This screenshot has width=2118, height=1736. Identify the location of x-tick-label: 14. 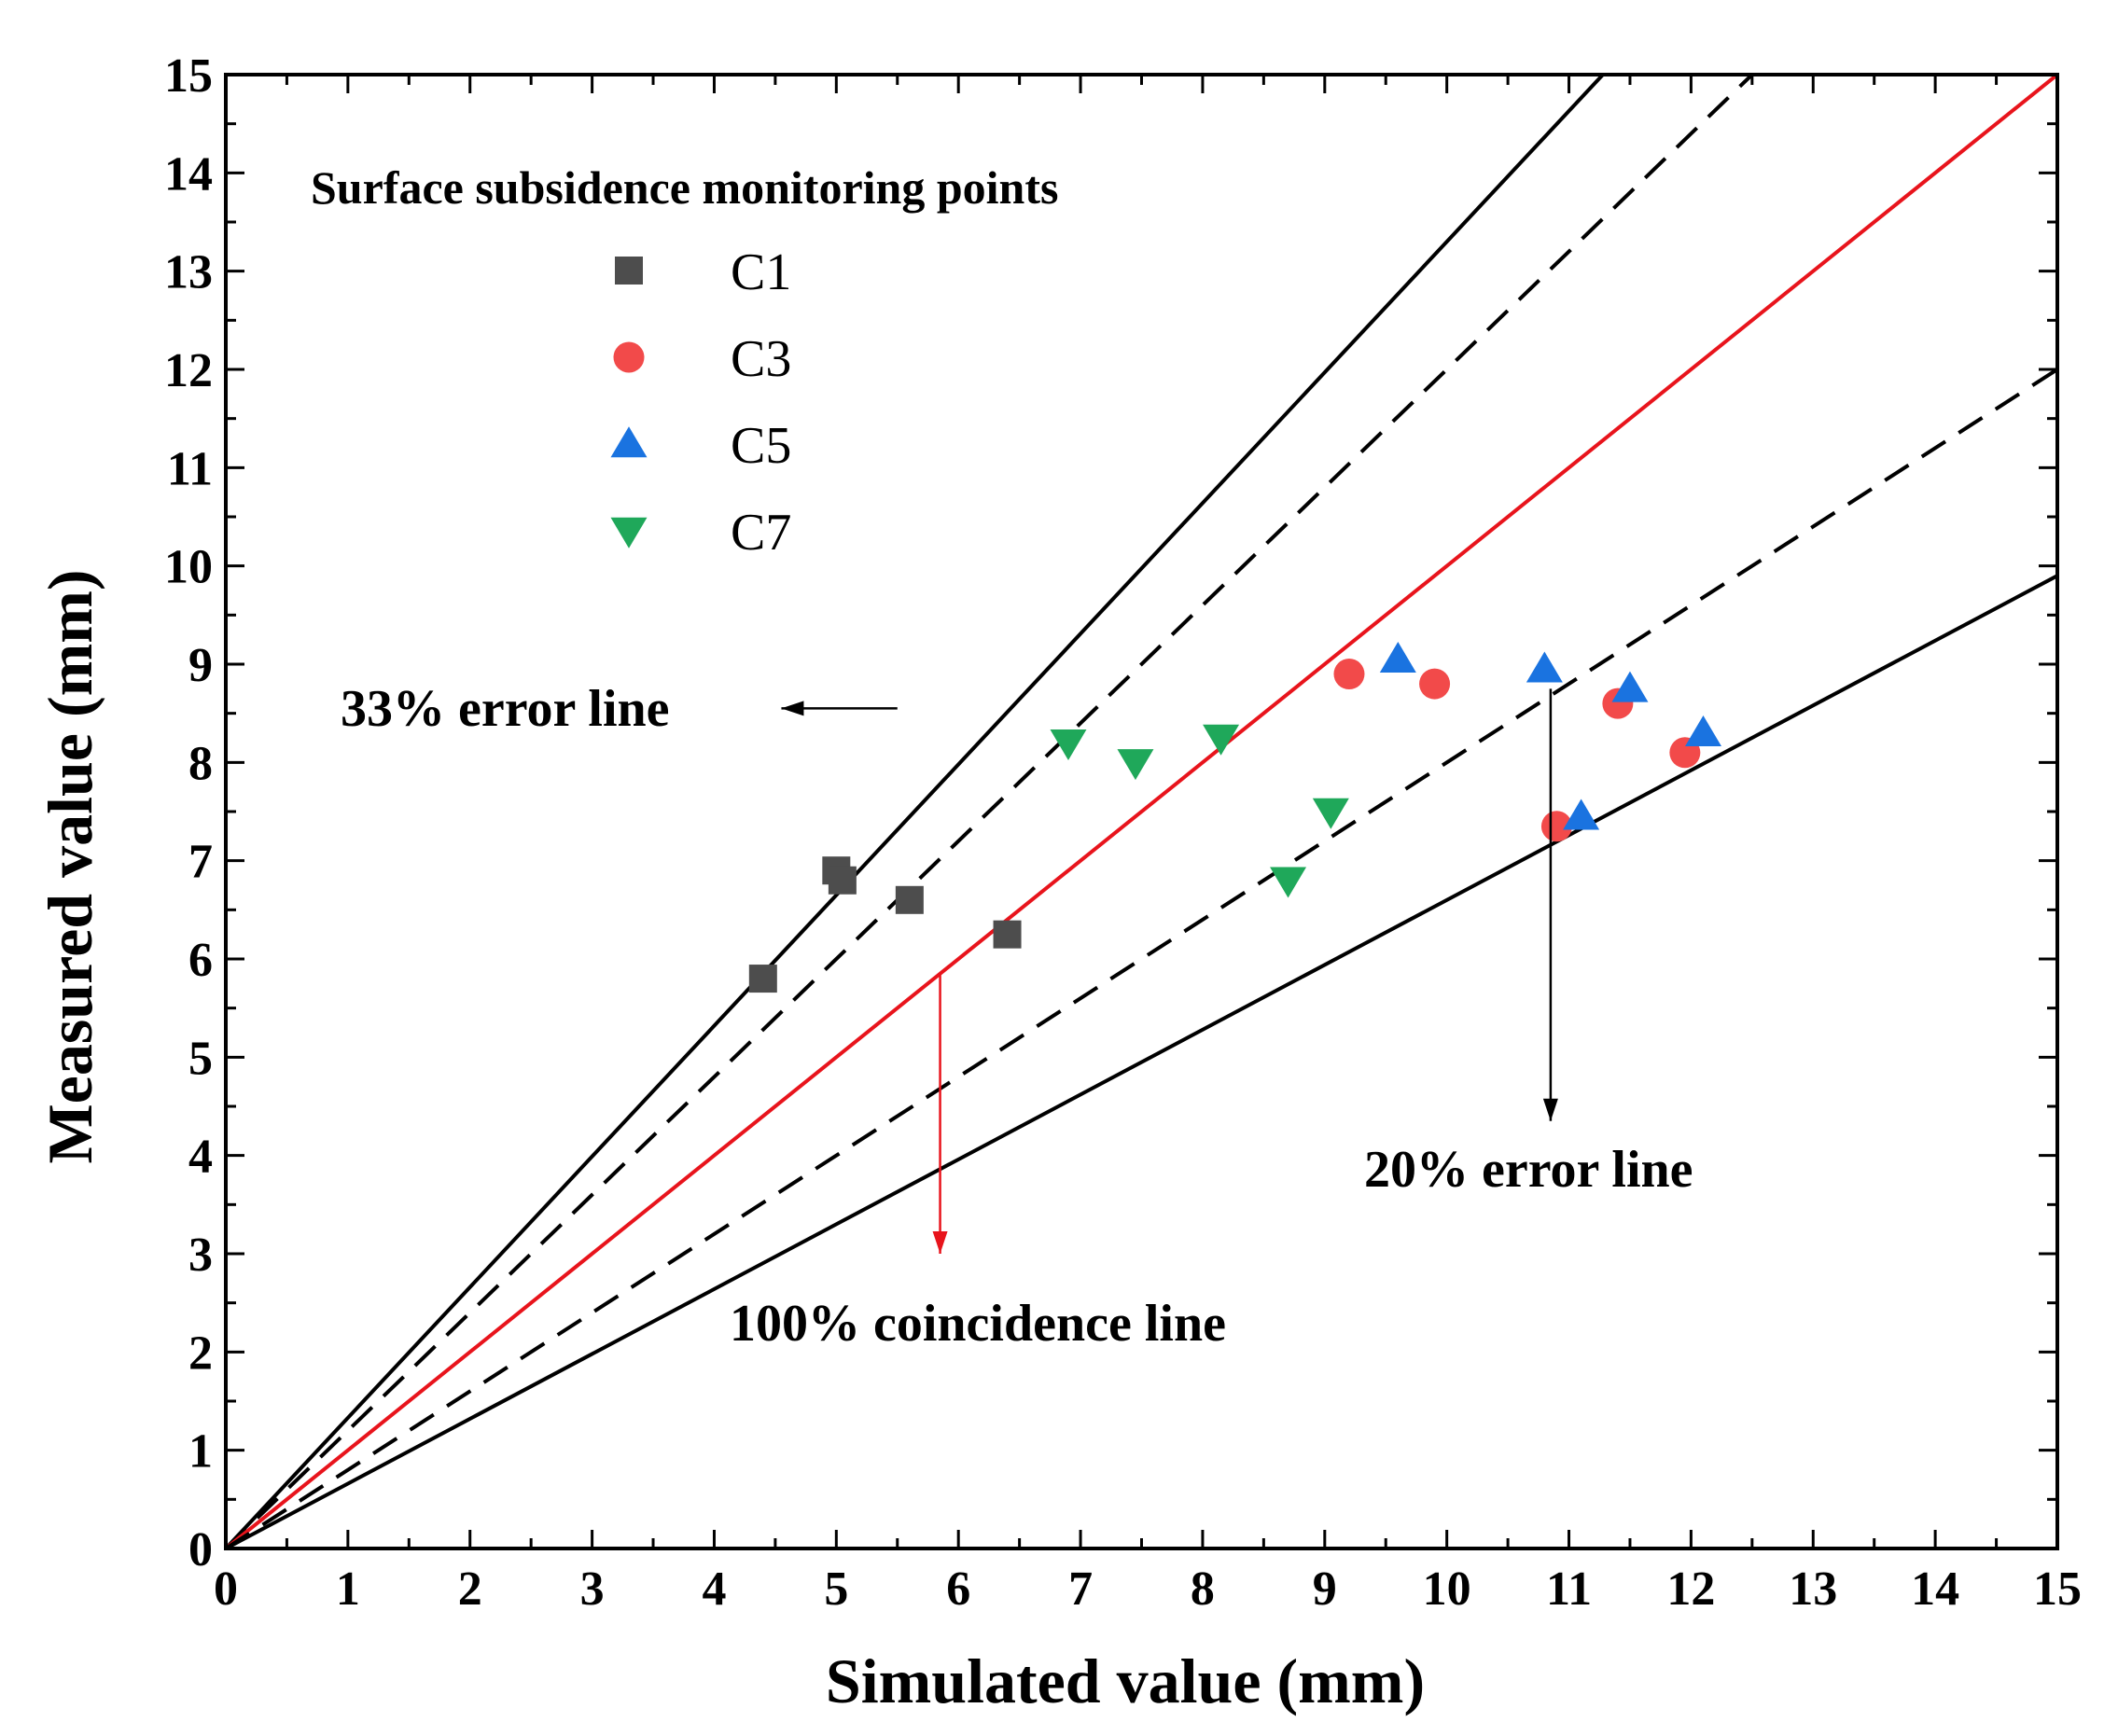
(1935, 1589).